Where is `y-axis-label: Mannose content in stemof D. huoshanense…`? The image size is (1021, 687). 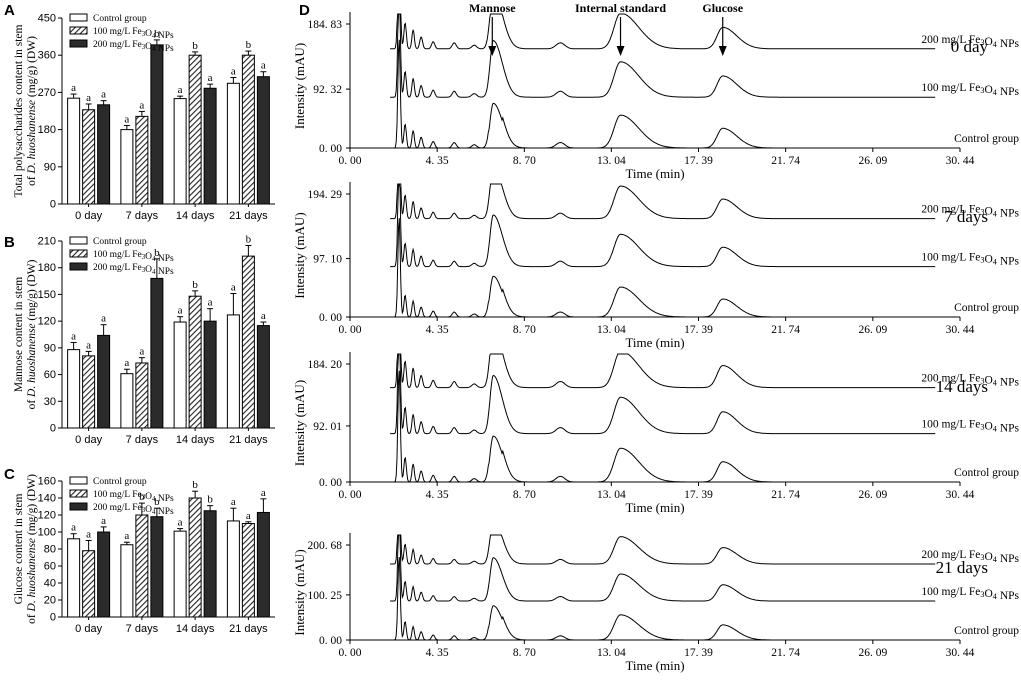 y-axis-label: Mannose content in stemof D. huoshanense… is located at coordinates (25, 334).